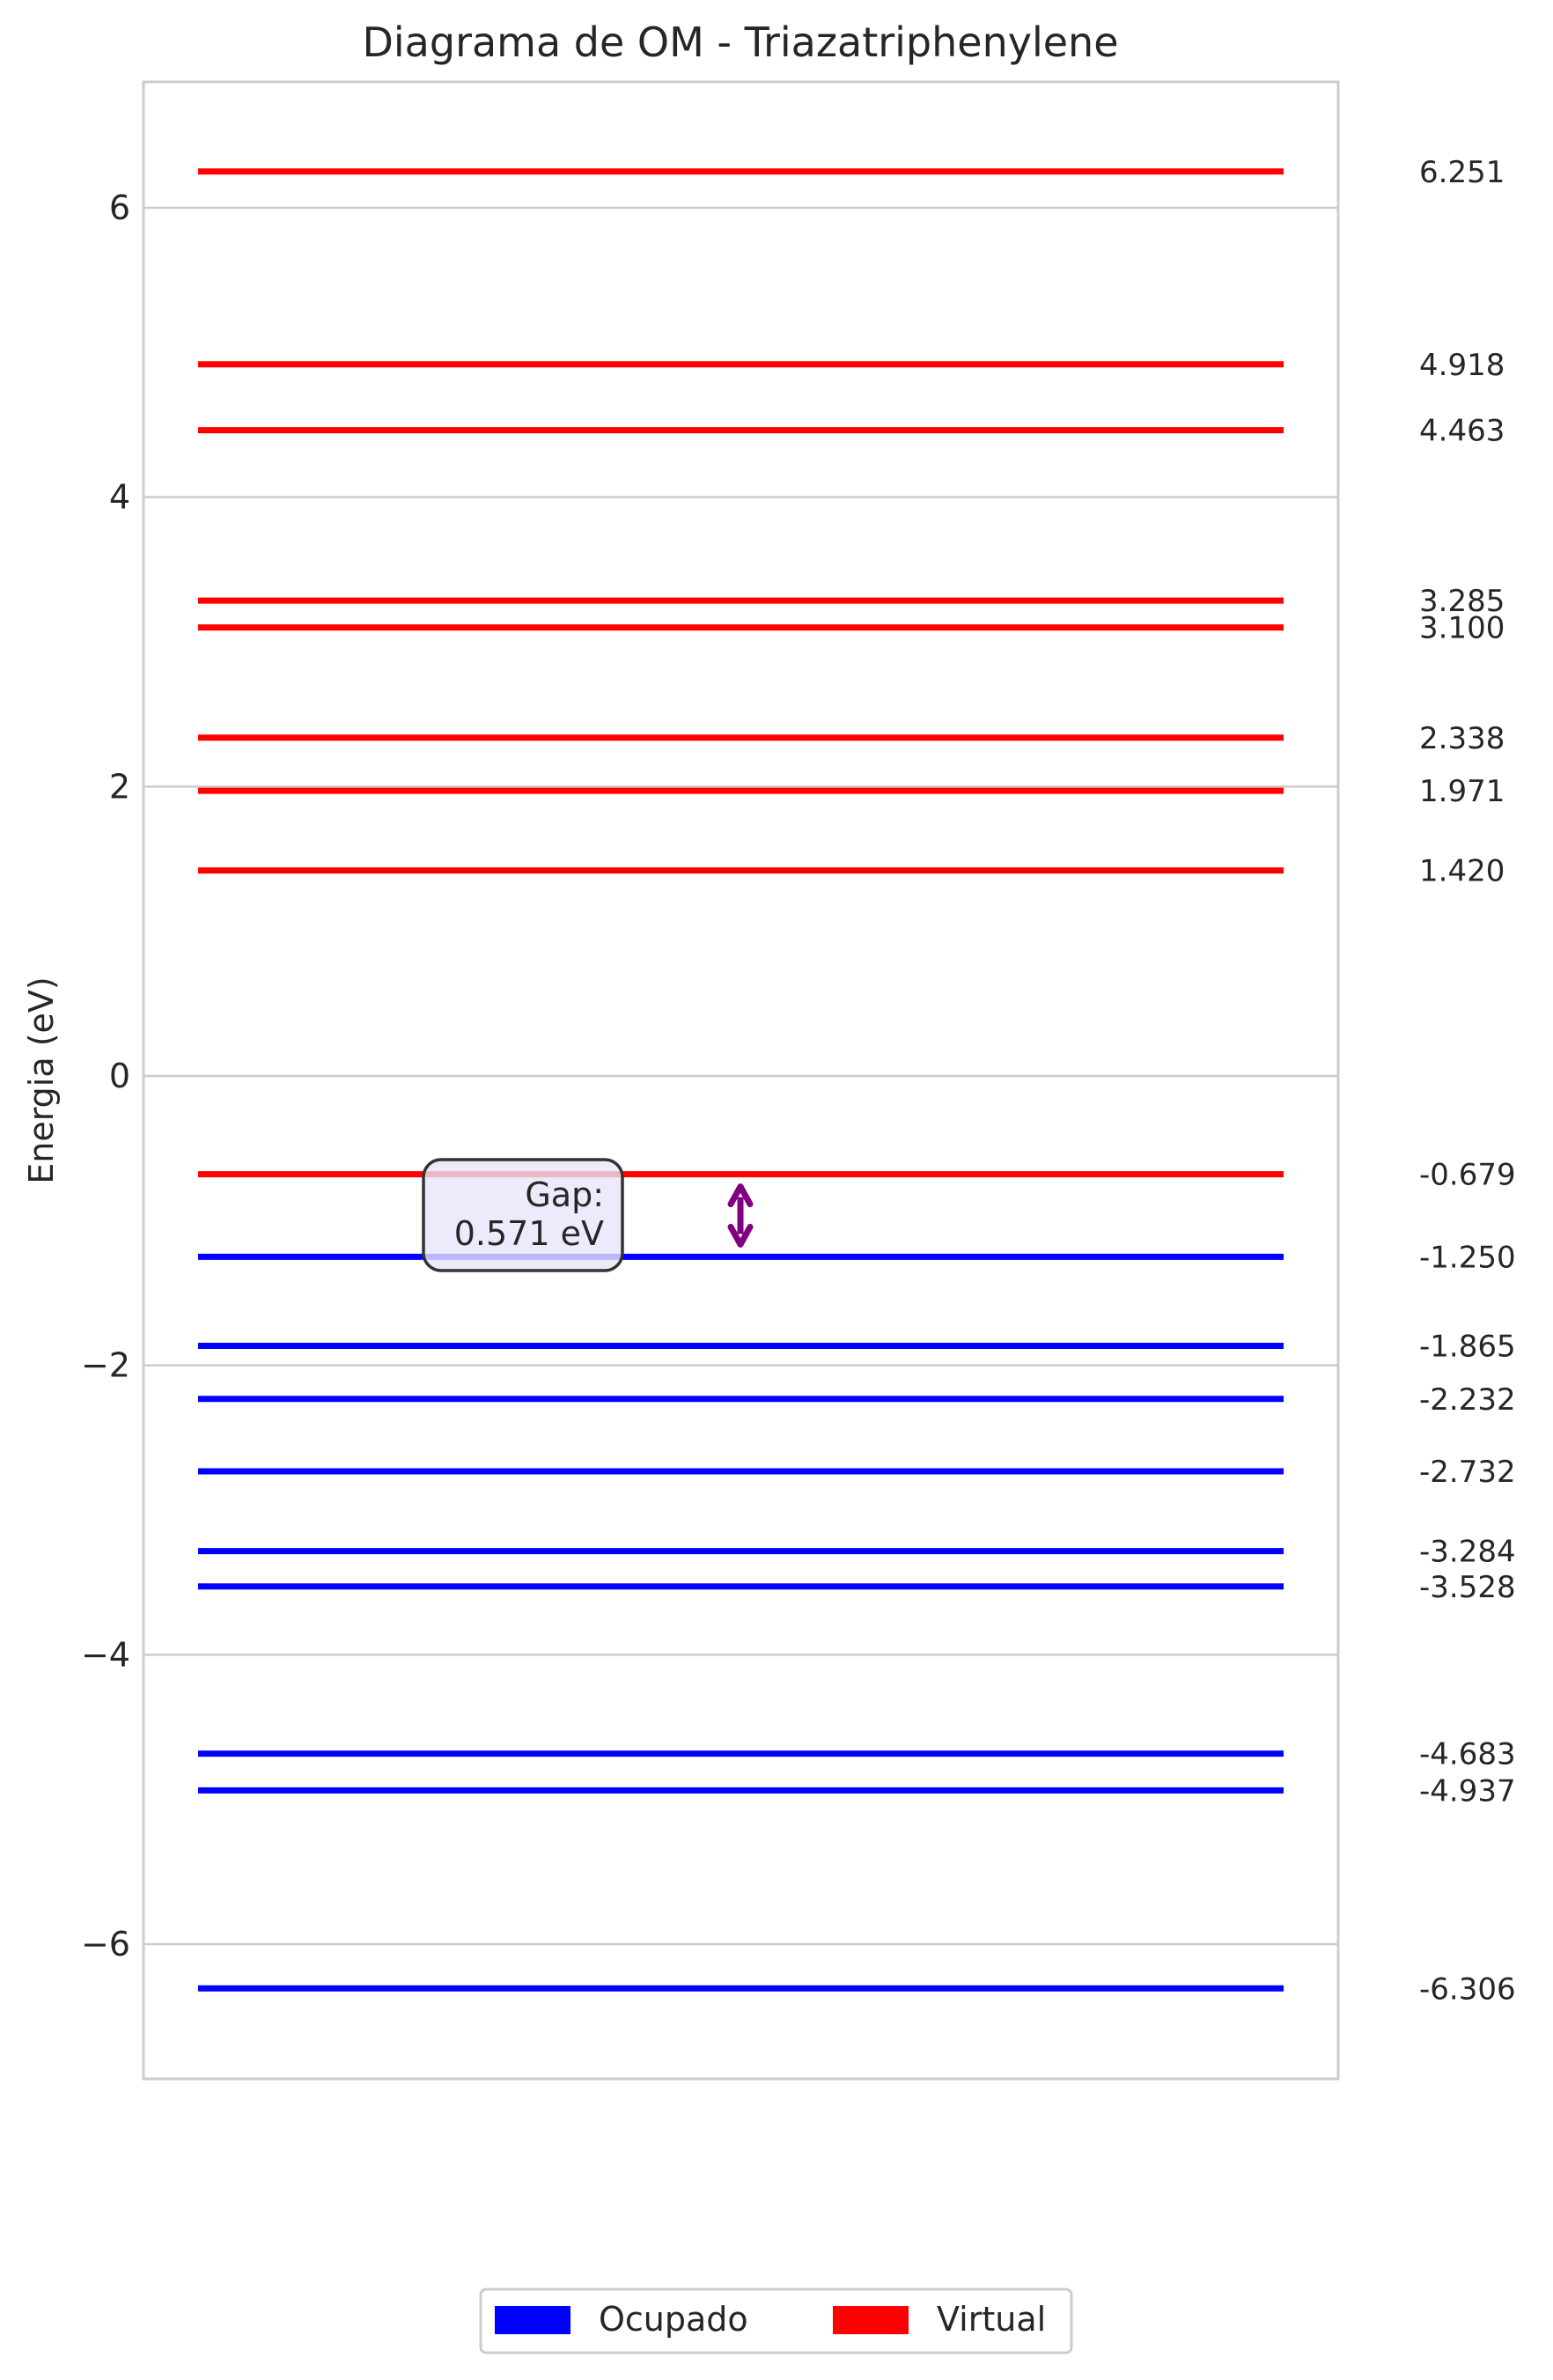 This screenshot has width=1553, height=2380. I want to click on energy-value-label: -2.232, so click(1467, 1400).